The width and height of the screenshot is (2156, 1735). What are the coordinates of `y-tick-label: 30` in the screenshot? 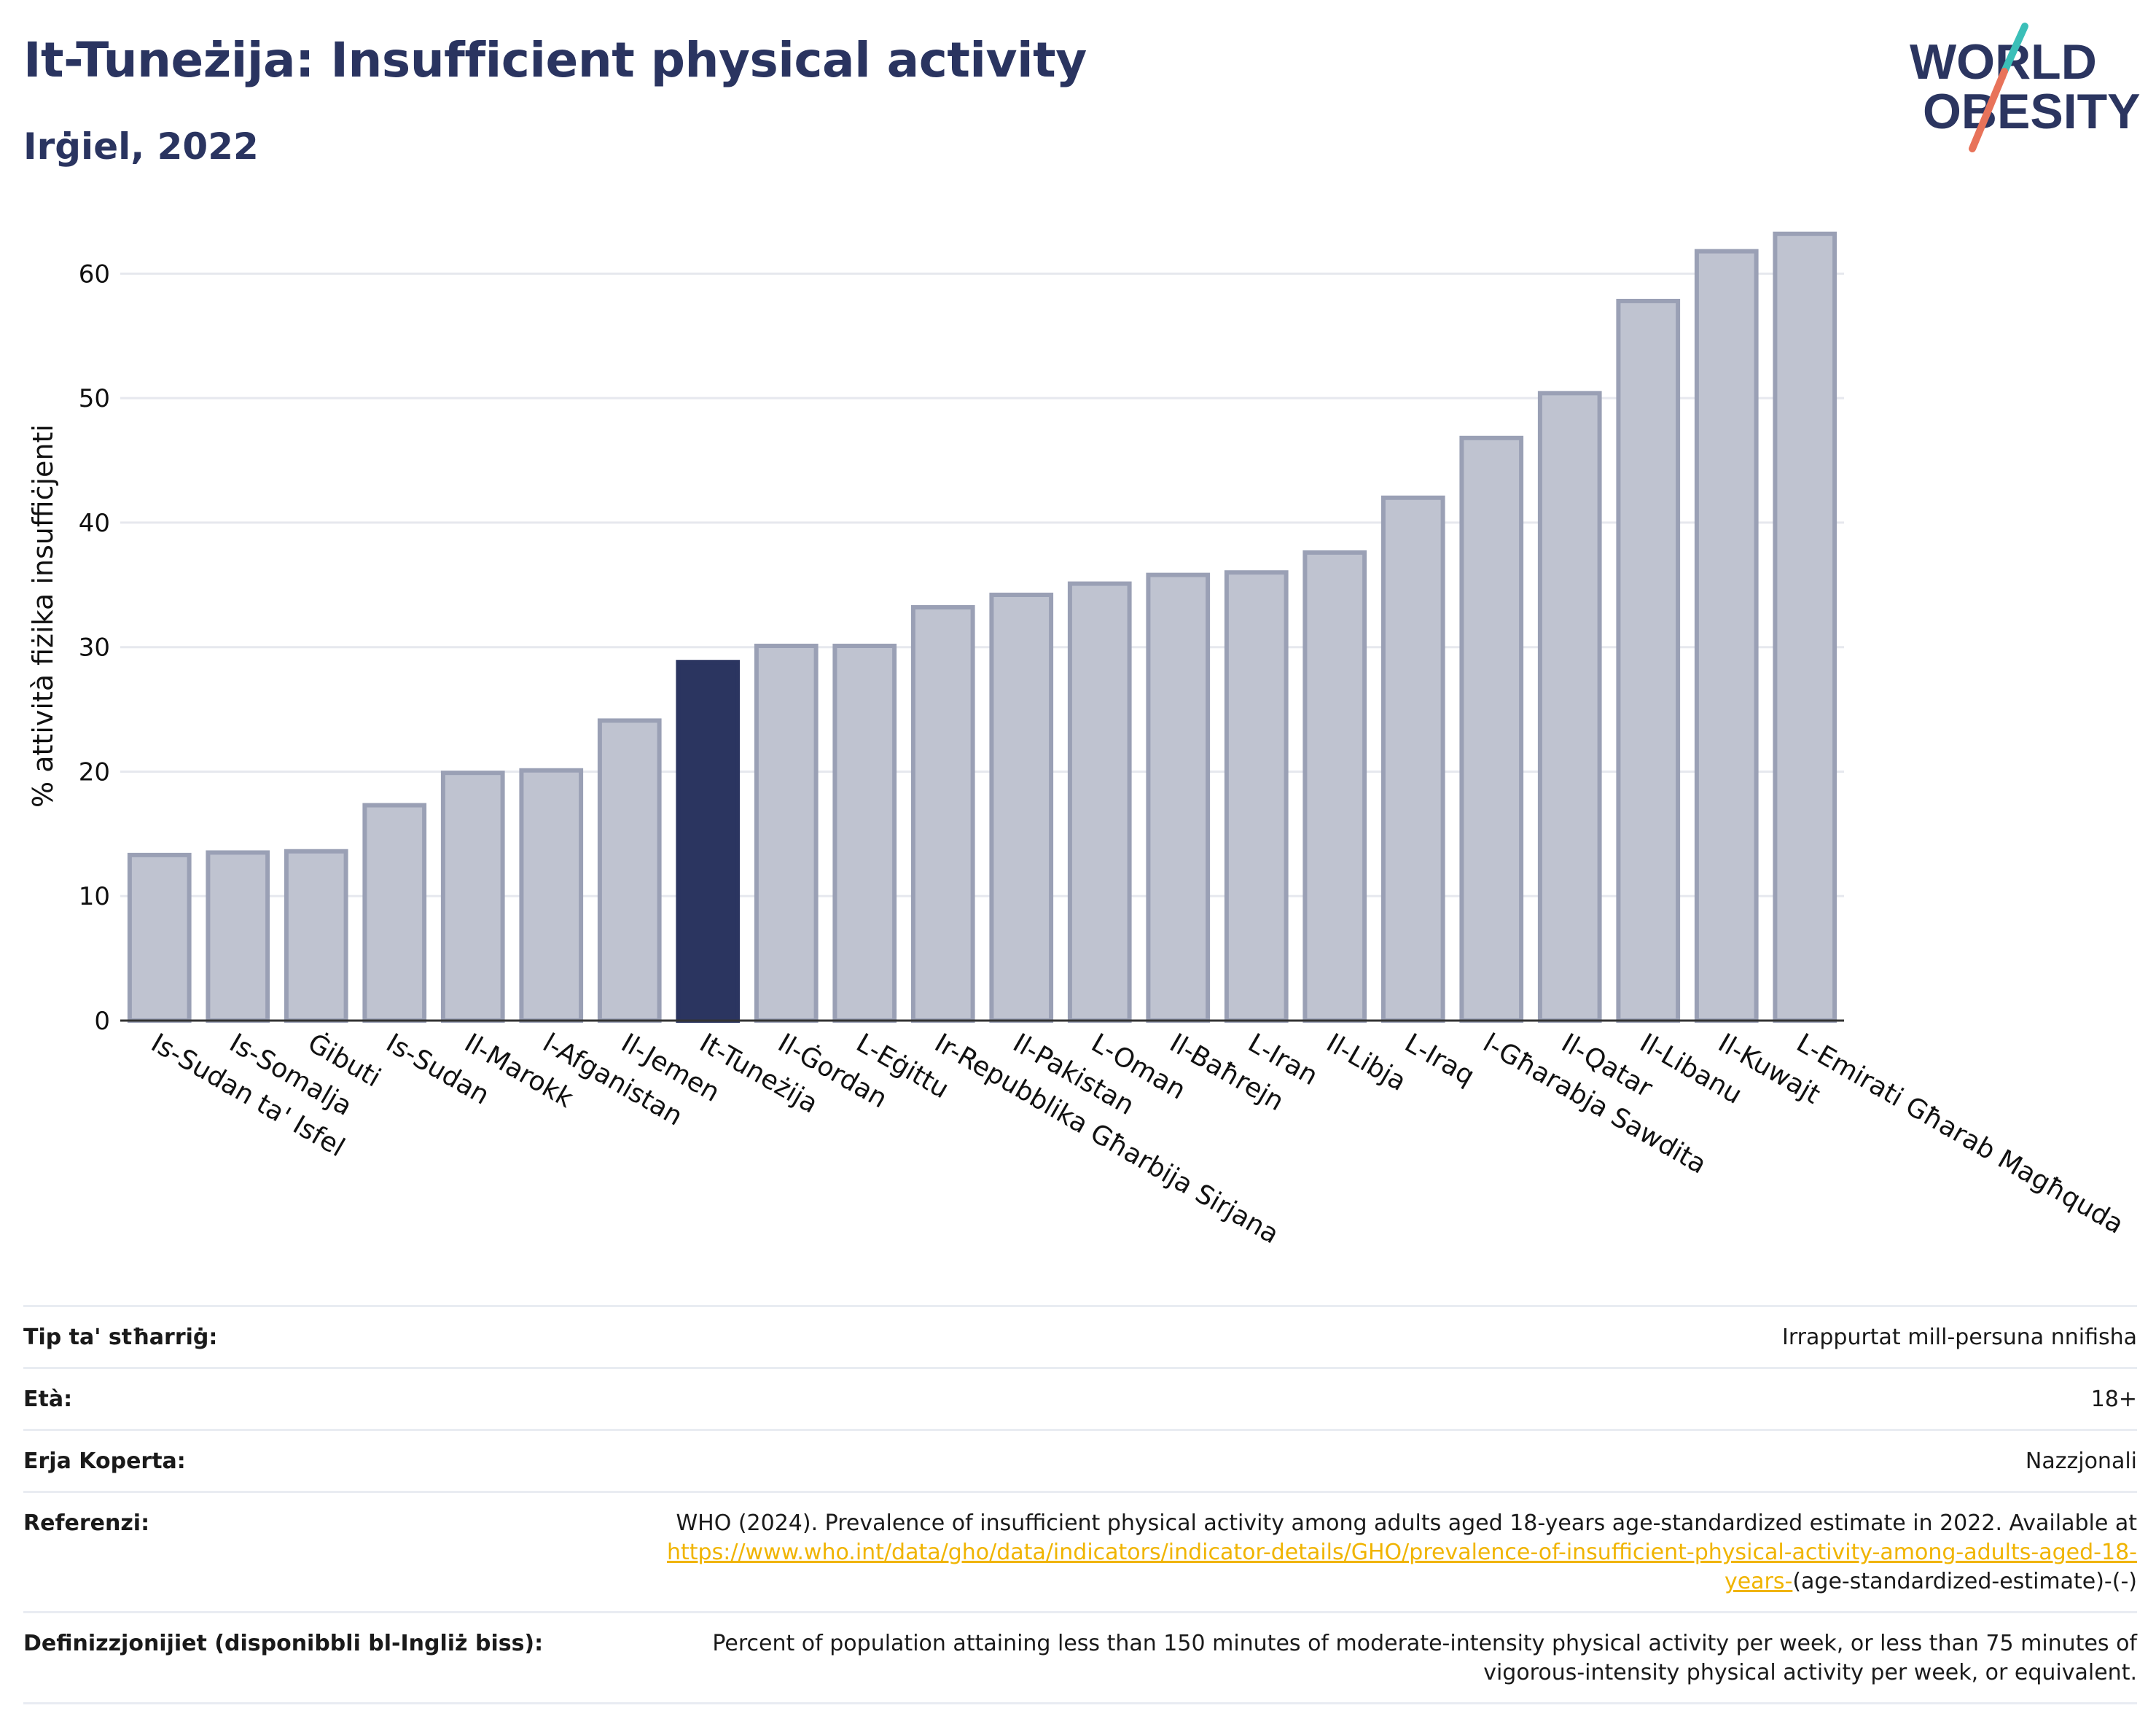 It's located at (95, 648).